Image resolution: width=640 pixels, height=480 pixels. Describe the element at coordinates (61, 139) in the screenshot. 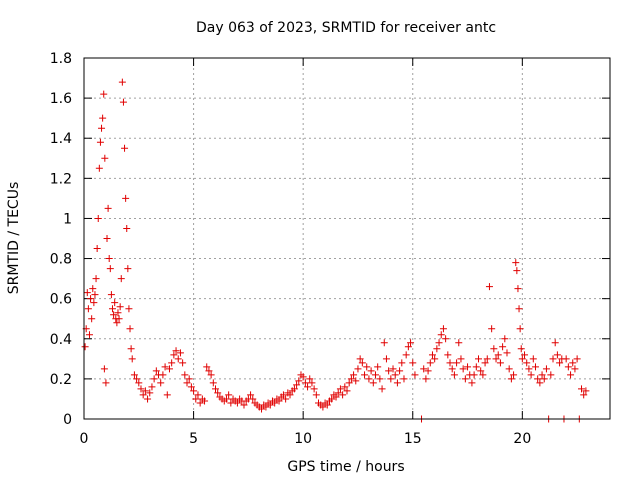

I see `y-tick-label: 1.4` at that location.